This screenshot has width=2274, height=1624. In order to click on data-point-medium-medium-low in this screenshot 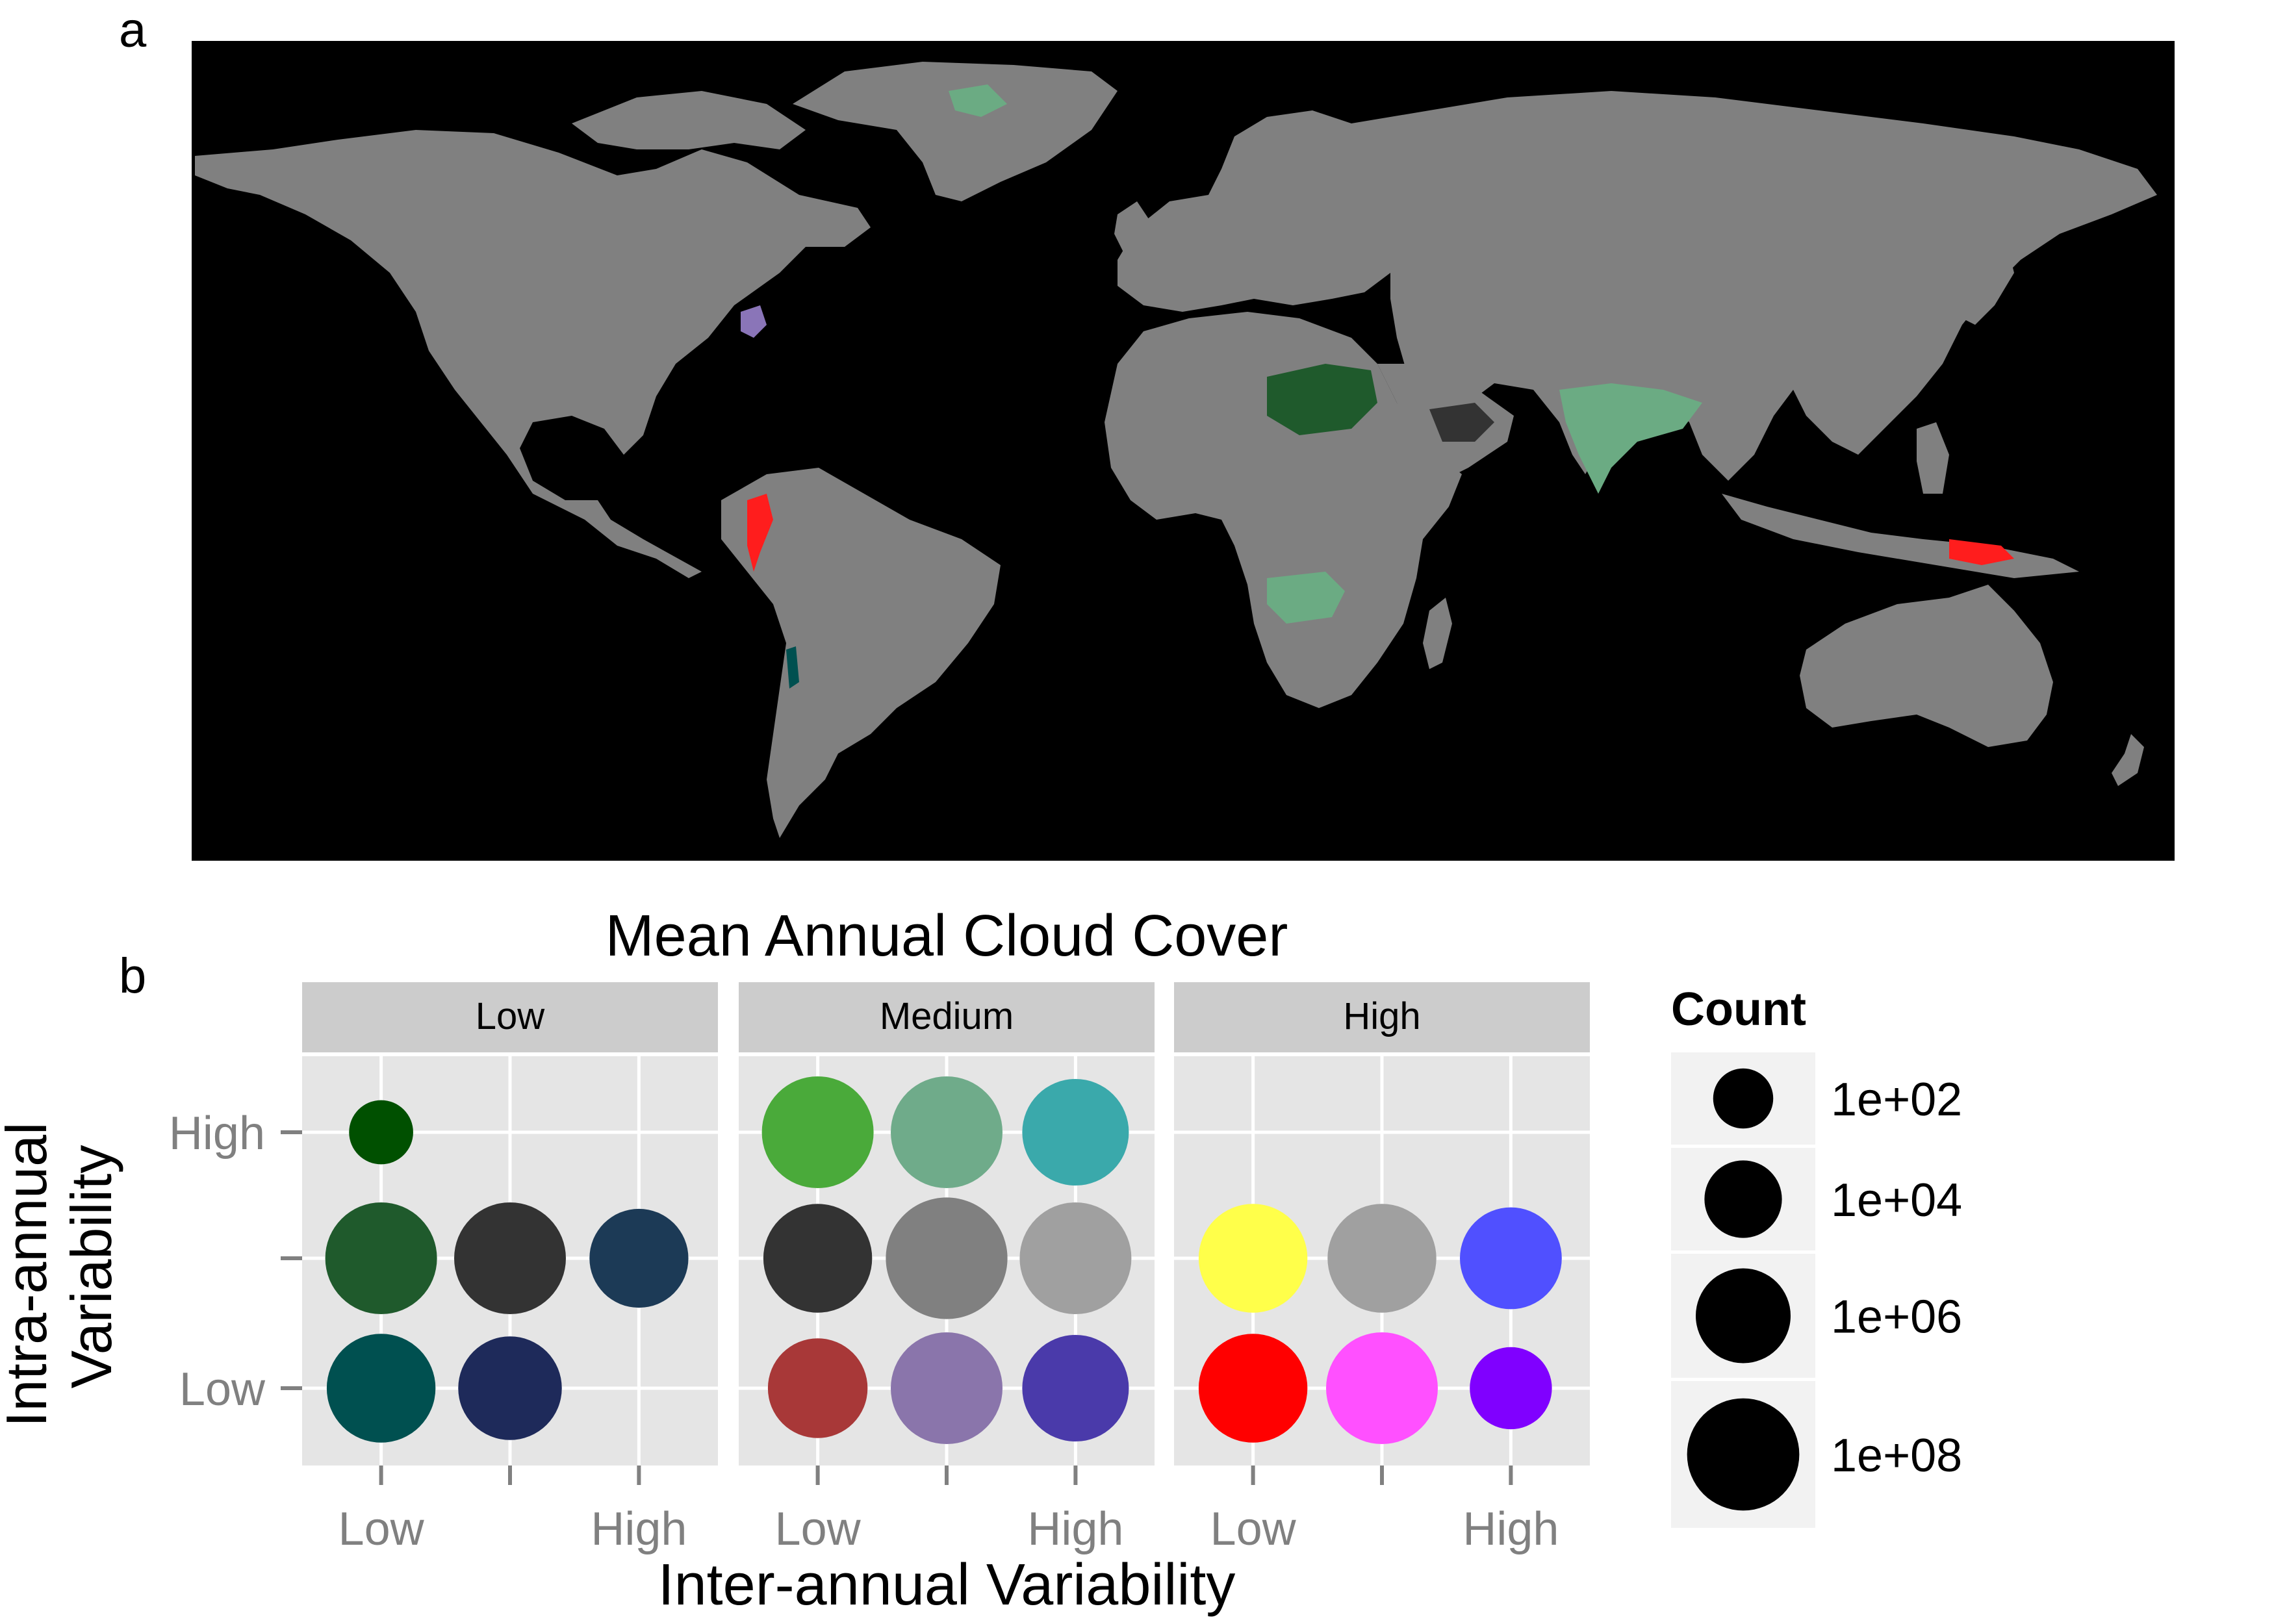, I will do `click(947, 1388)`.